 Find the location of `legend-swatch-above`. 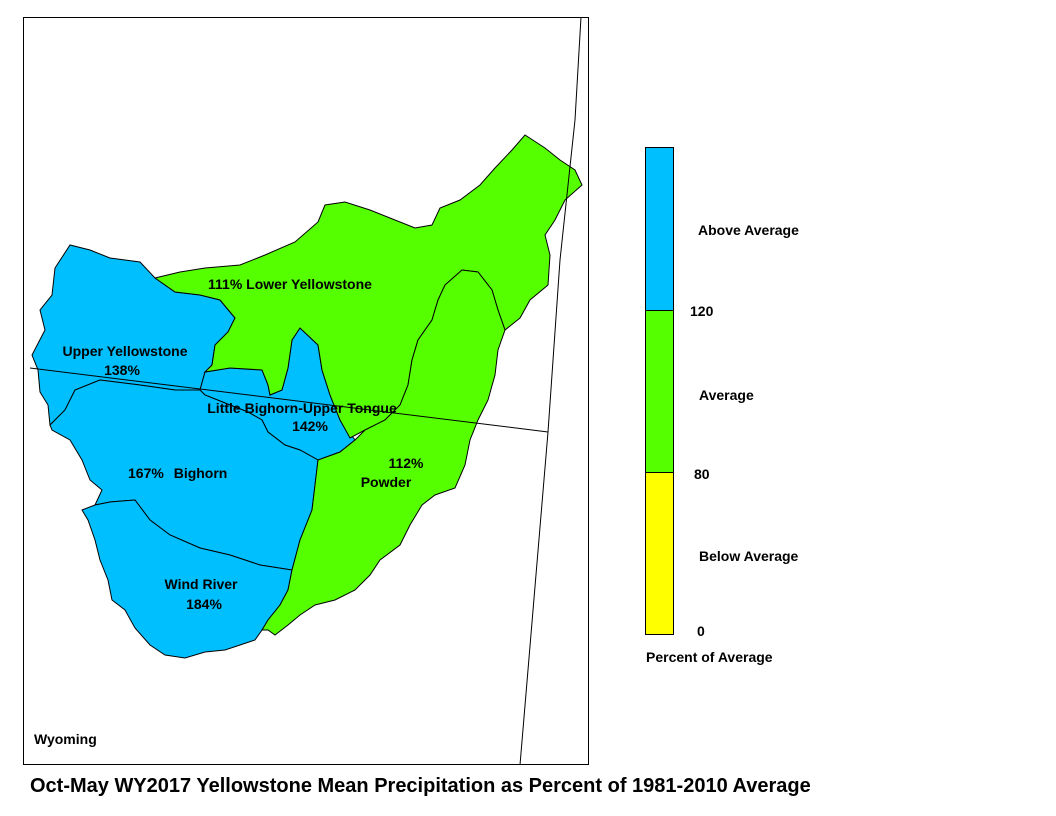

legend-swatch-above is located at coordinates (659, 229).